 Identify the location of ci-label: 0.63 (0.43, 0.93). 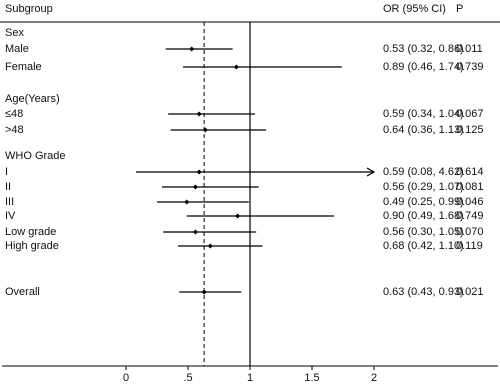
(423, 292).